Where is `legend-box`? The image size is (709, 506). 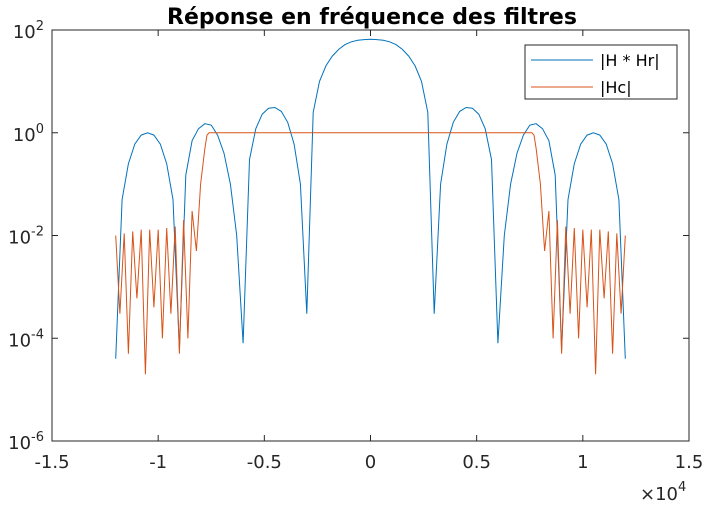
legend-box is located at coordinates (601, 72).